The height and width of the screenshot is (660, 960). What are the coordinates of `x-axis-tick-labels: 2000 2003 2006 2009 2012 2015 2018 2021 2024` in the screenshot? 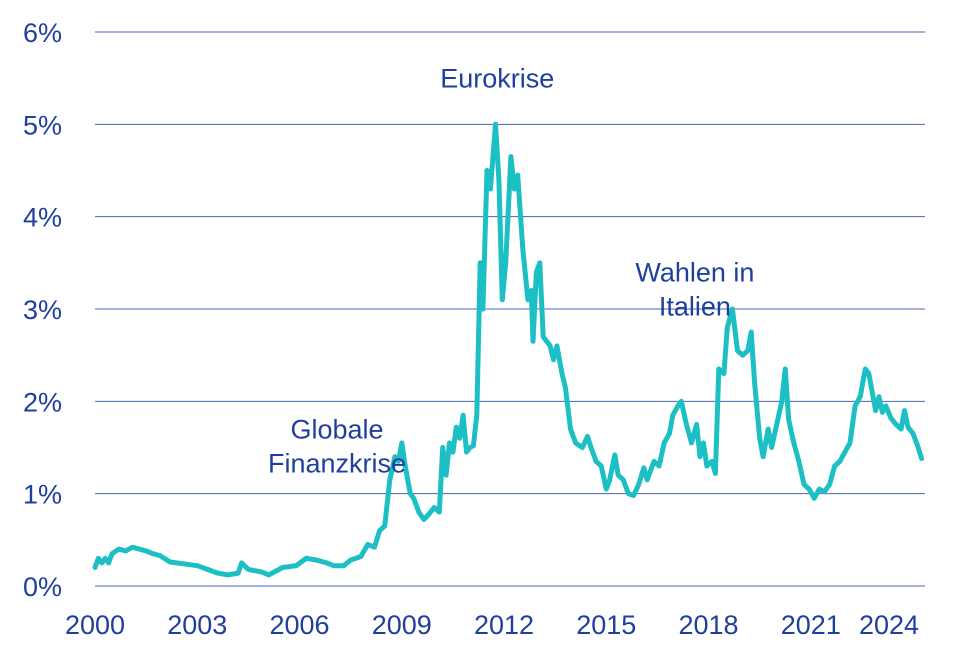 It's located at (492, 625).